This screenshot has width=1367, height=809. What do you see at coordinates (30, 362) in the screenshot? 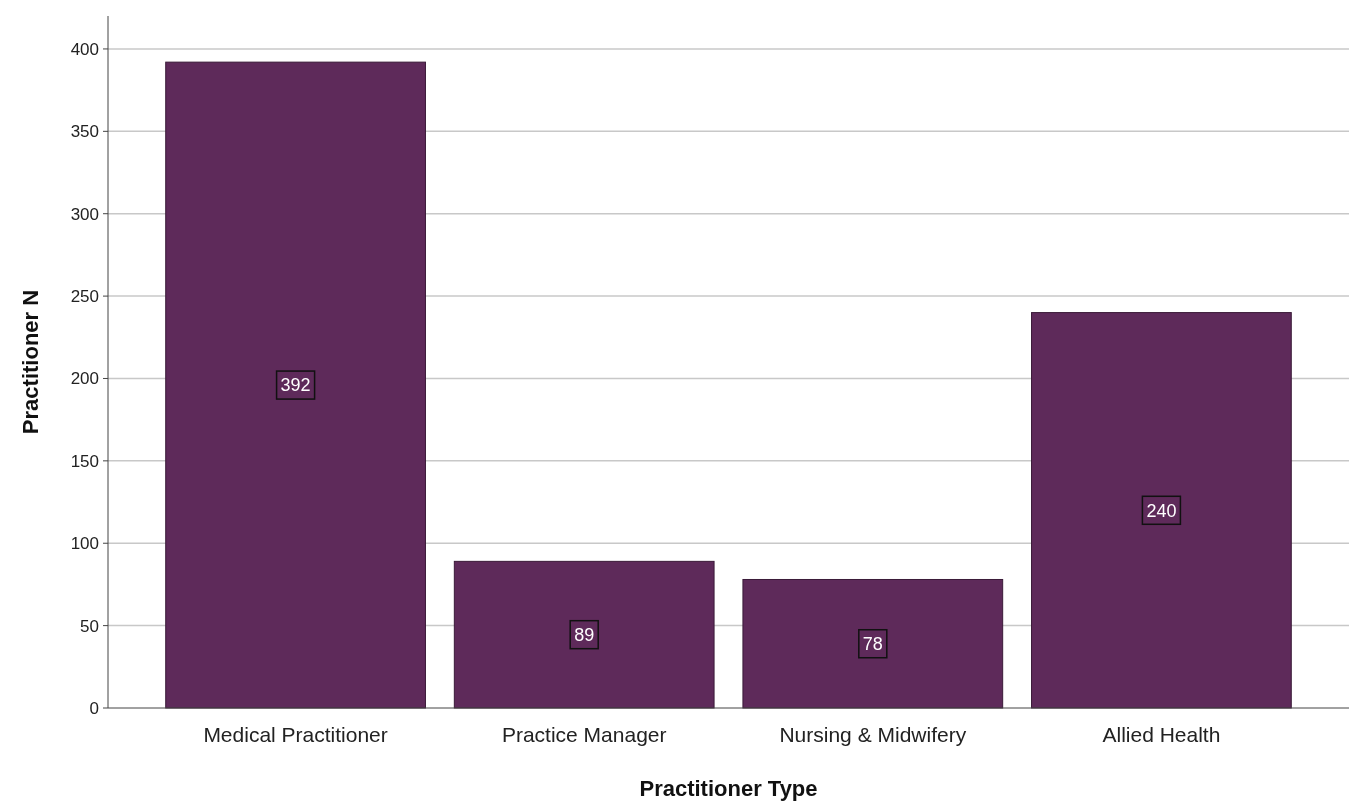
I see `y-axis-title: Practitioner N` at bounding box center [30, 362].